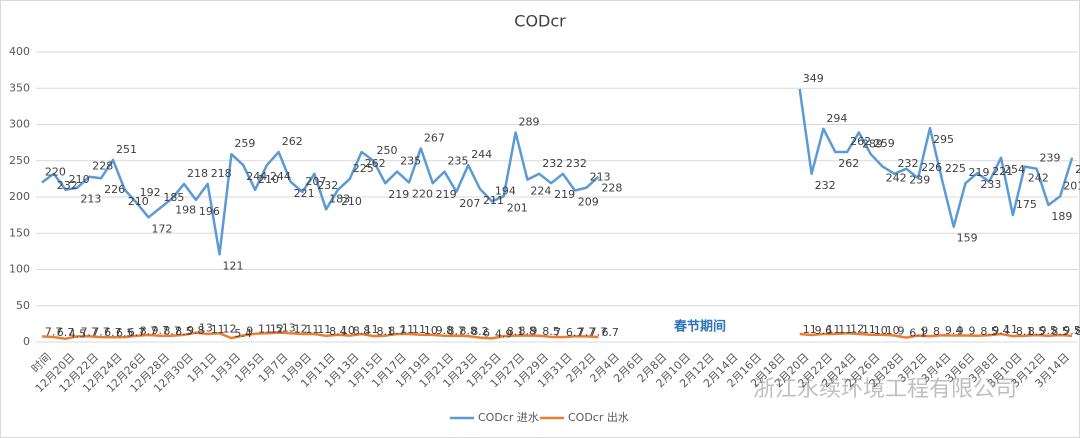 The width and height of the screenshot is (1080, 438). I want to click on series-line, so click(557, 335).